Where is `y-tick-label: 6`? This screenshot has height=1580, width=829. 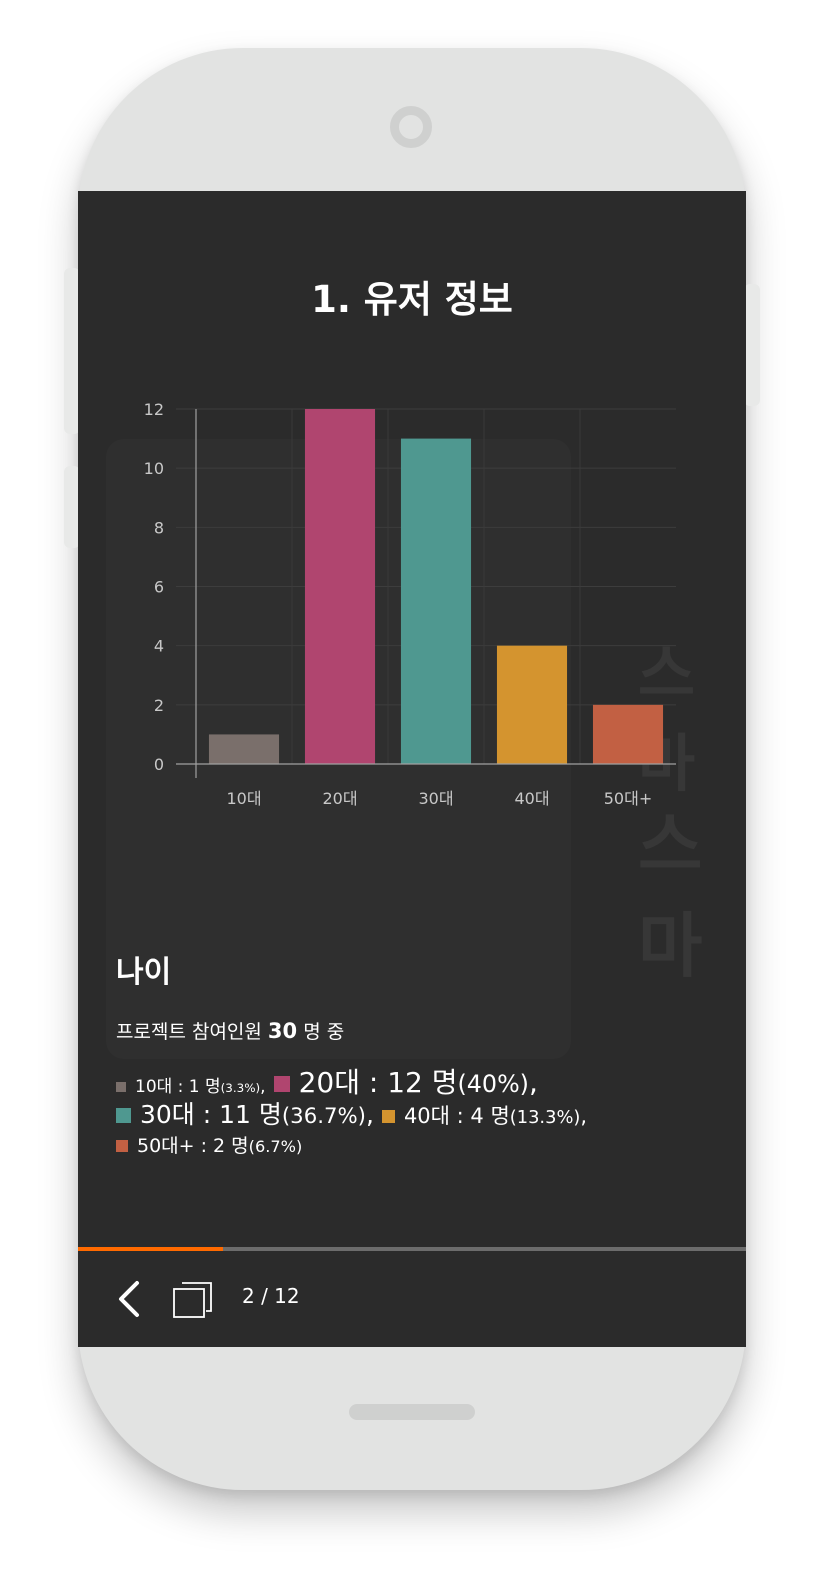 y-tick-label: 6 is located at coordinates (159, 587).